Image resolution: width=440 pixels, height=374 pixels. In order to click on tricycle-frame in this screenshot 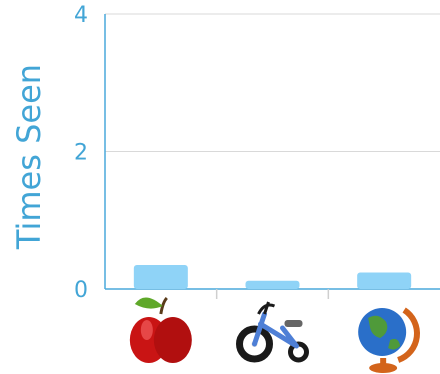, I will do `click(275, 330)`.